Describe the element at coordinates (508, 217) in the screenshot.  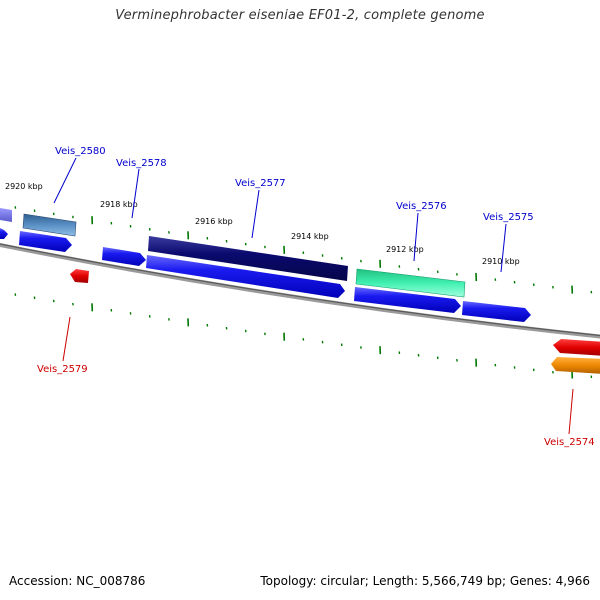
I see `gene-label-veis-2575: Veis_2575` at that location.